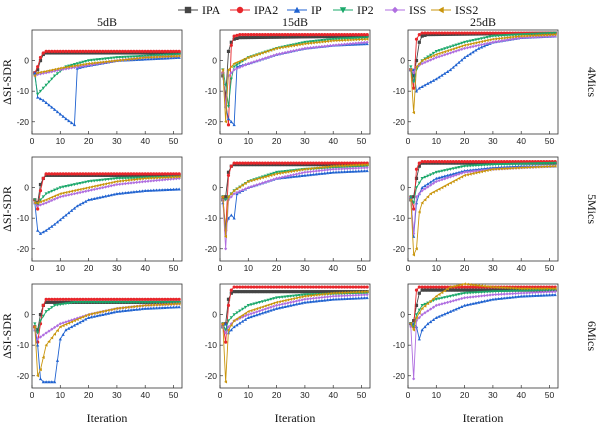 The width and height of the screenshot is (599, 428). What do you see at coordinates (288, 87) in the screenshot?
I see `panel-4mics-15db: 0 10 20 30 40 50-20-100` at bounding box center [288, 87].